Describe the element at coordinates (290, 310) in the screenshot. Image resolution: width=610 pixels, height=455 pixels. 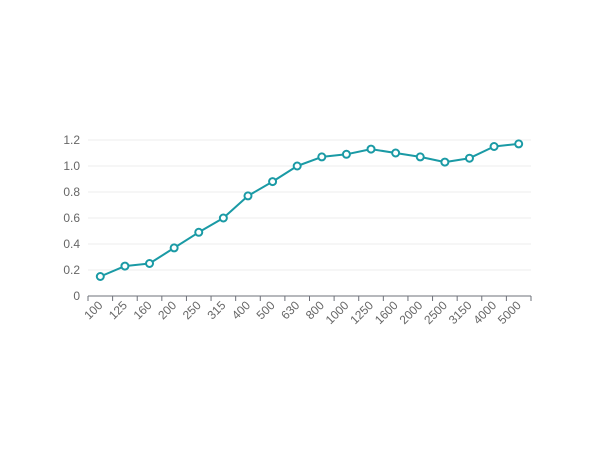
I see `x-tick-label: 630` at that location.